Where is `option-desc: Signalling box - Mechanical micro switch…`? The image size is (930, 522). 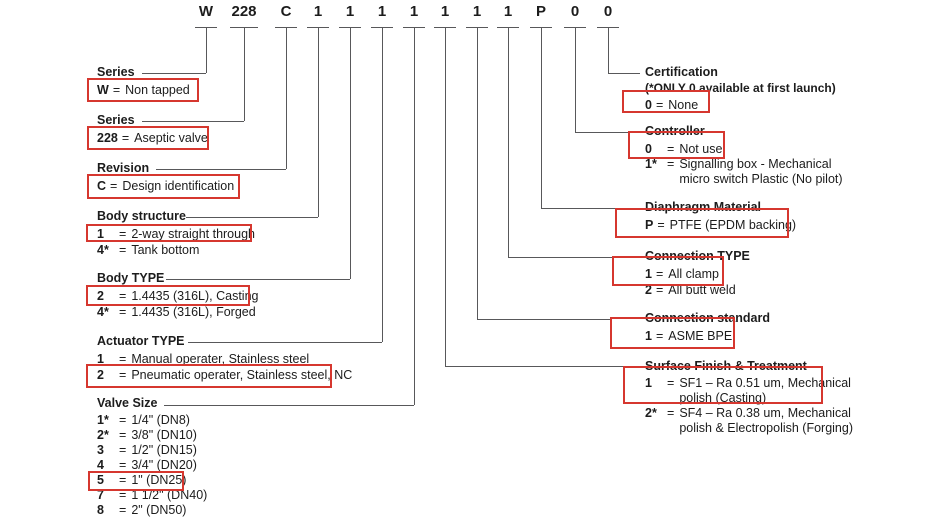
option-desc: Signalling box - Mechanical micro switch… is located at coordinates (761, 171).